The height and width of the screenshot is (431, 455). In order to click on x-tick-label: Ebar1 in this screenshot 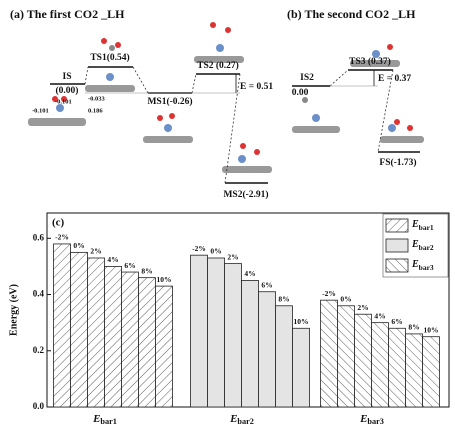, I will do `click(104, 419)`.